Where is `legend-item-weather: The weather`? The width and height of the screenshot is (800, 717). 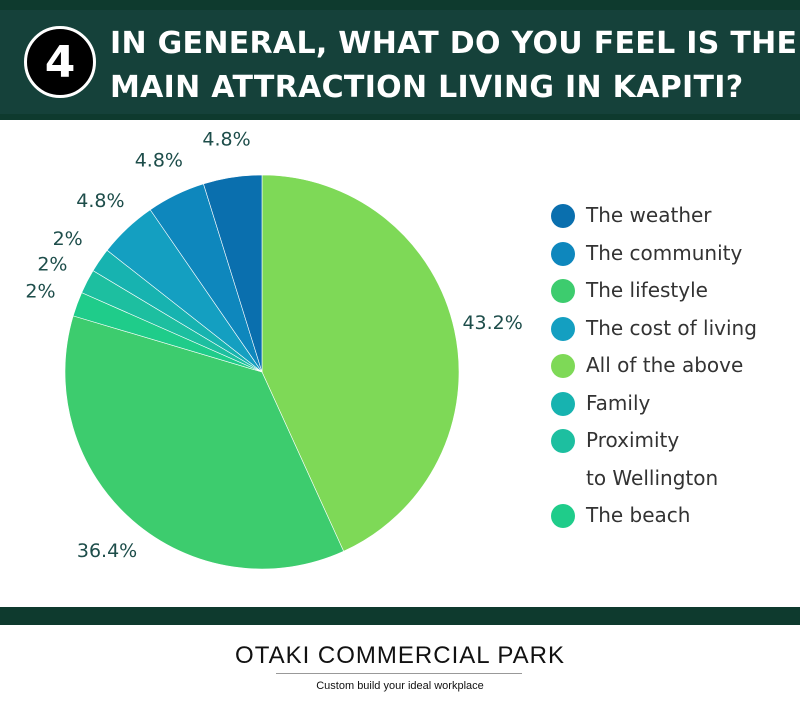 legend-item-weather: The weather is located at coordinates (673, 216).